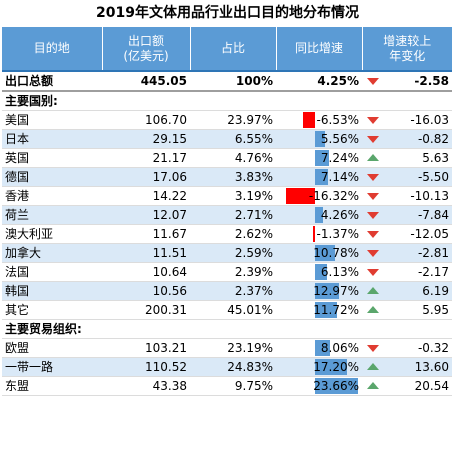 Image resolution: width=455 pixels, height=449 pixels. I want to click on change-cell: 20.54, so click(407, 386).